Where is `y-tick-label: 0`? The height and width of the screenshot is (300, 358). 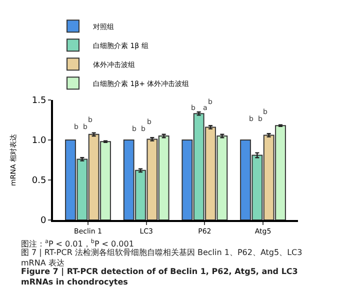
y-tick-label: 0 is located at coordinates (43, 221).